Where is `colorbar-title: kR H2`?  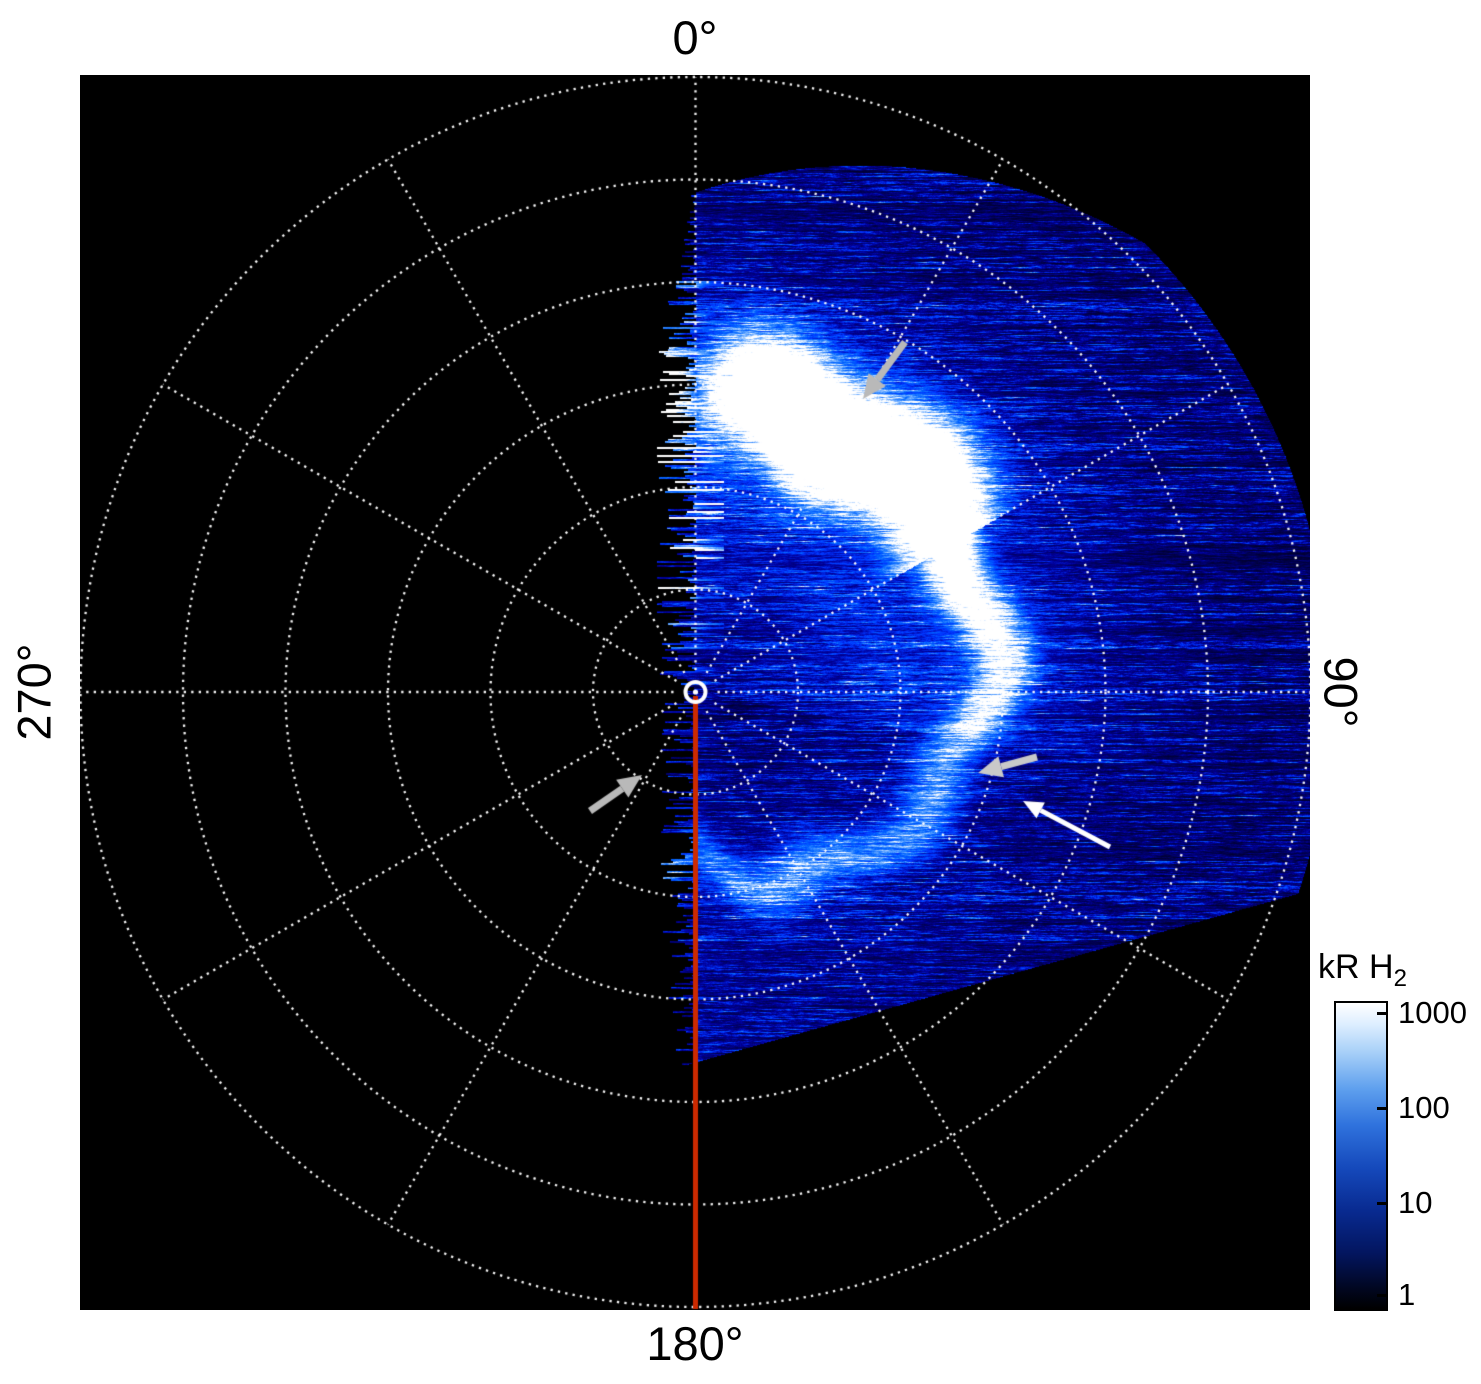
colorbar-title: kR H2 is located at coordinates (1362, 970).